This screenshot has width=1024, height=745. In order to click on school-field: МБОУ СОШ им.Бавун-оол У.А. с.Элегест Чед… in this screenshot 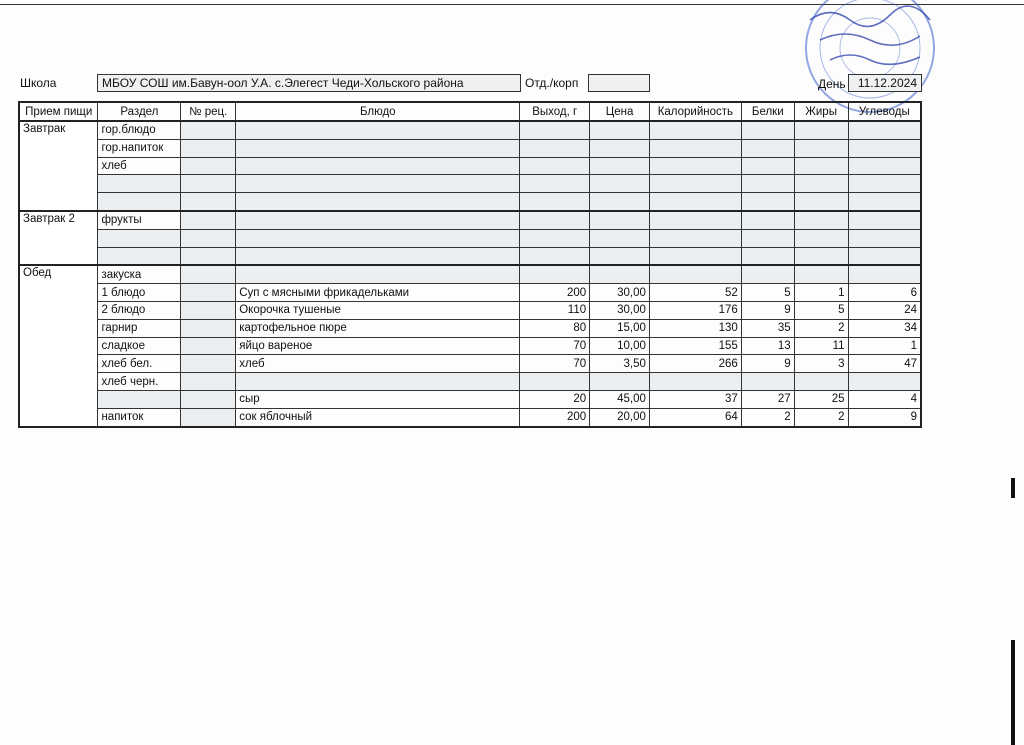, I will do `click(309, 83)`.